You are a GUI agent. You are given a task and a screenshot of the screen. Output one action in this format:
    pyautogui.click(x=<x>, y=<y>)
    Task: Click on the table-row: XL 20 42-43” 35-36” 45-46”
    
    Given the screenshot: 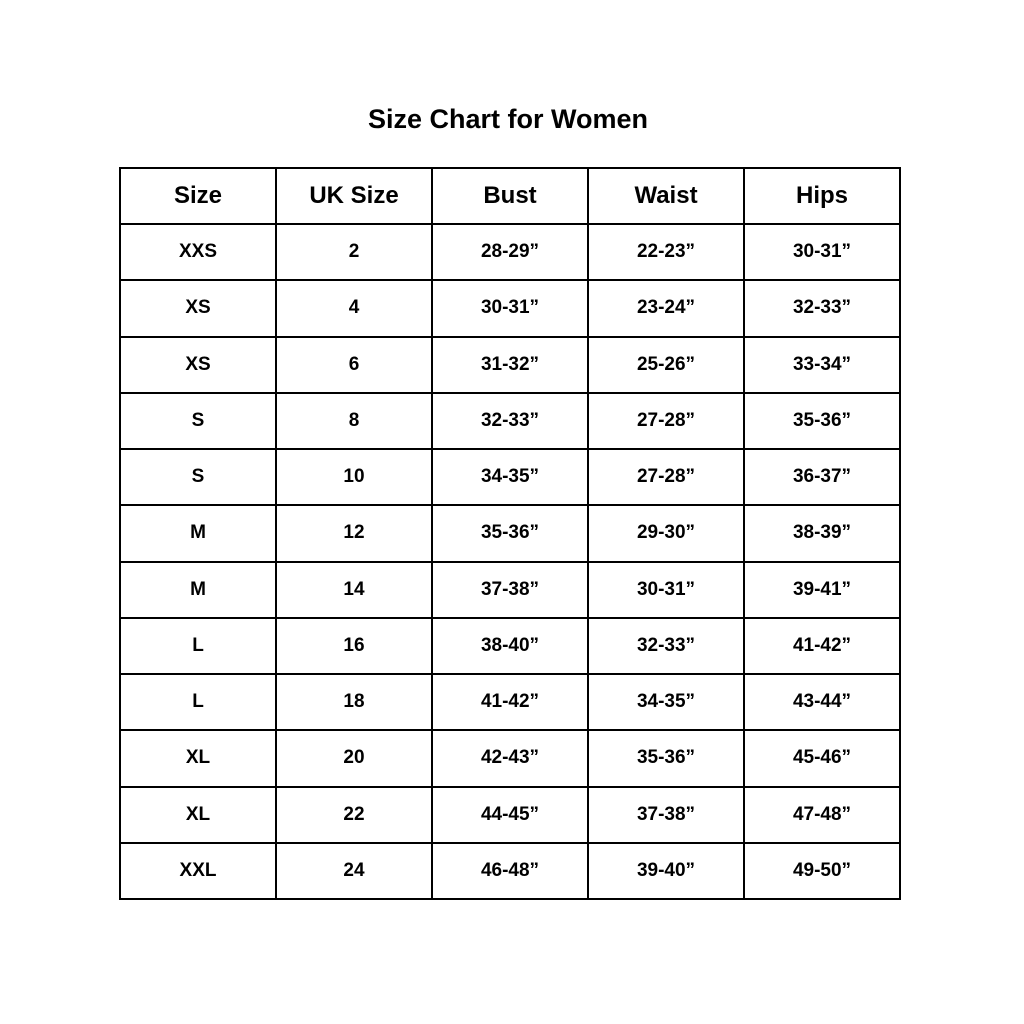 What is the action you would take?
    pyautogui.click(x=510, y=758)
    